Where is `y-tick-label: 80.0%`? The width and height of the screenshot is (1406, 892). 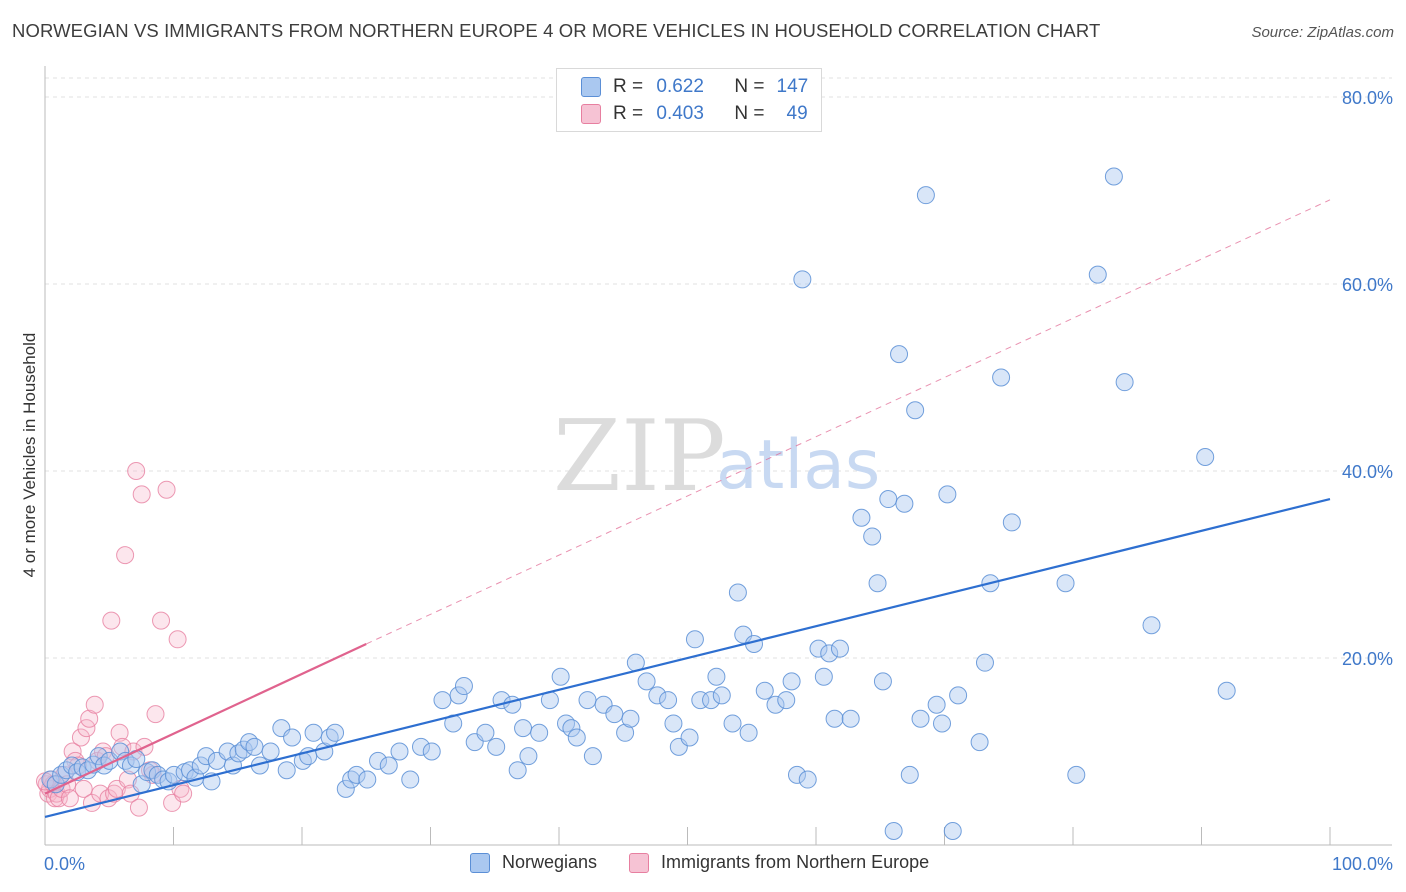 y-tick-label: 80.0% is located at coordinates (1367, 98).